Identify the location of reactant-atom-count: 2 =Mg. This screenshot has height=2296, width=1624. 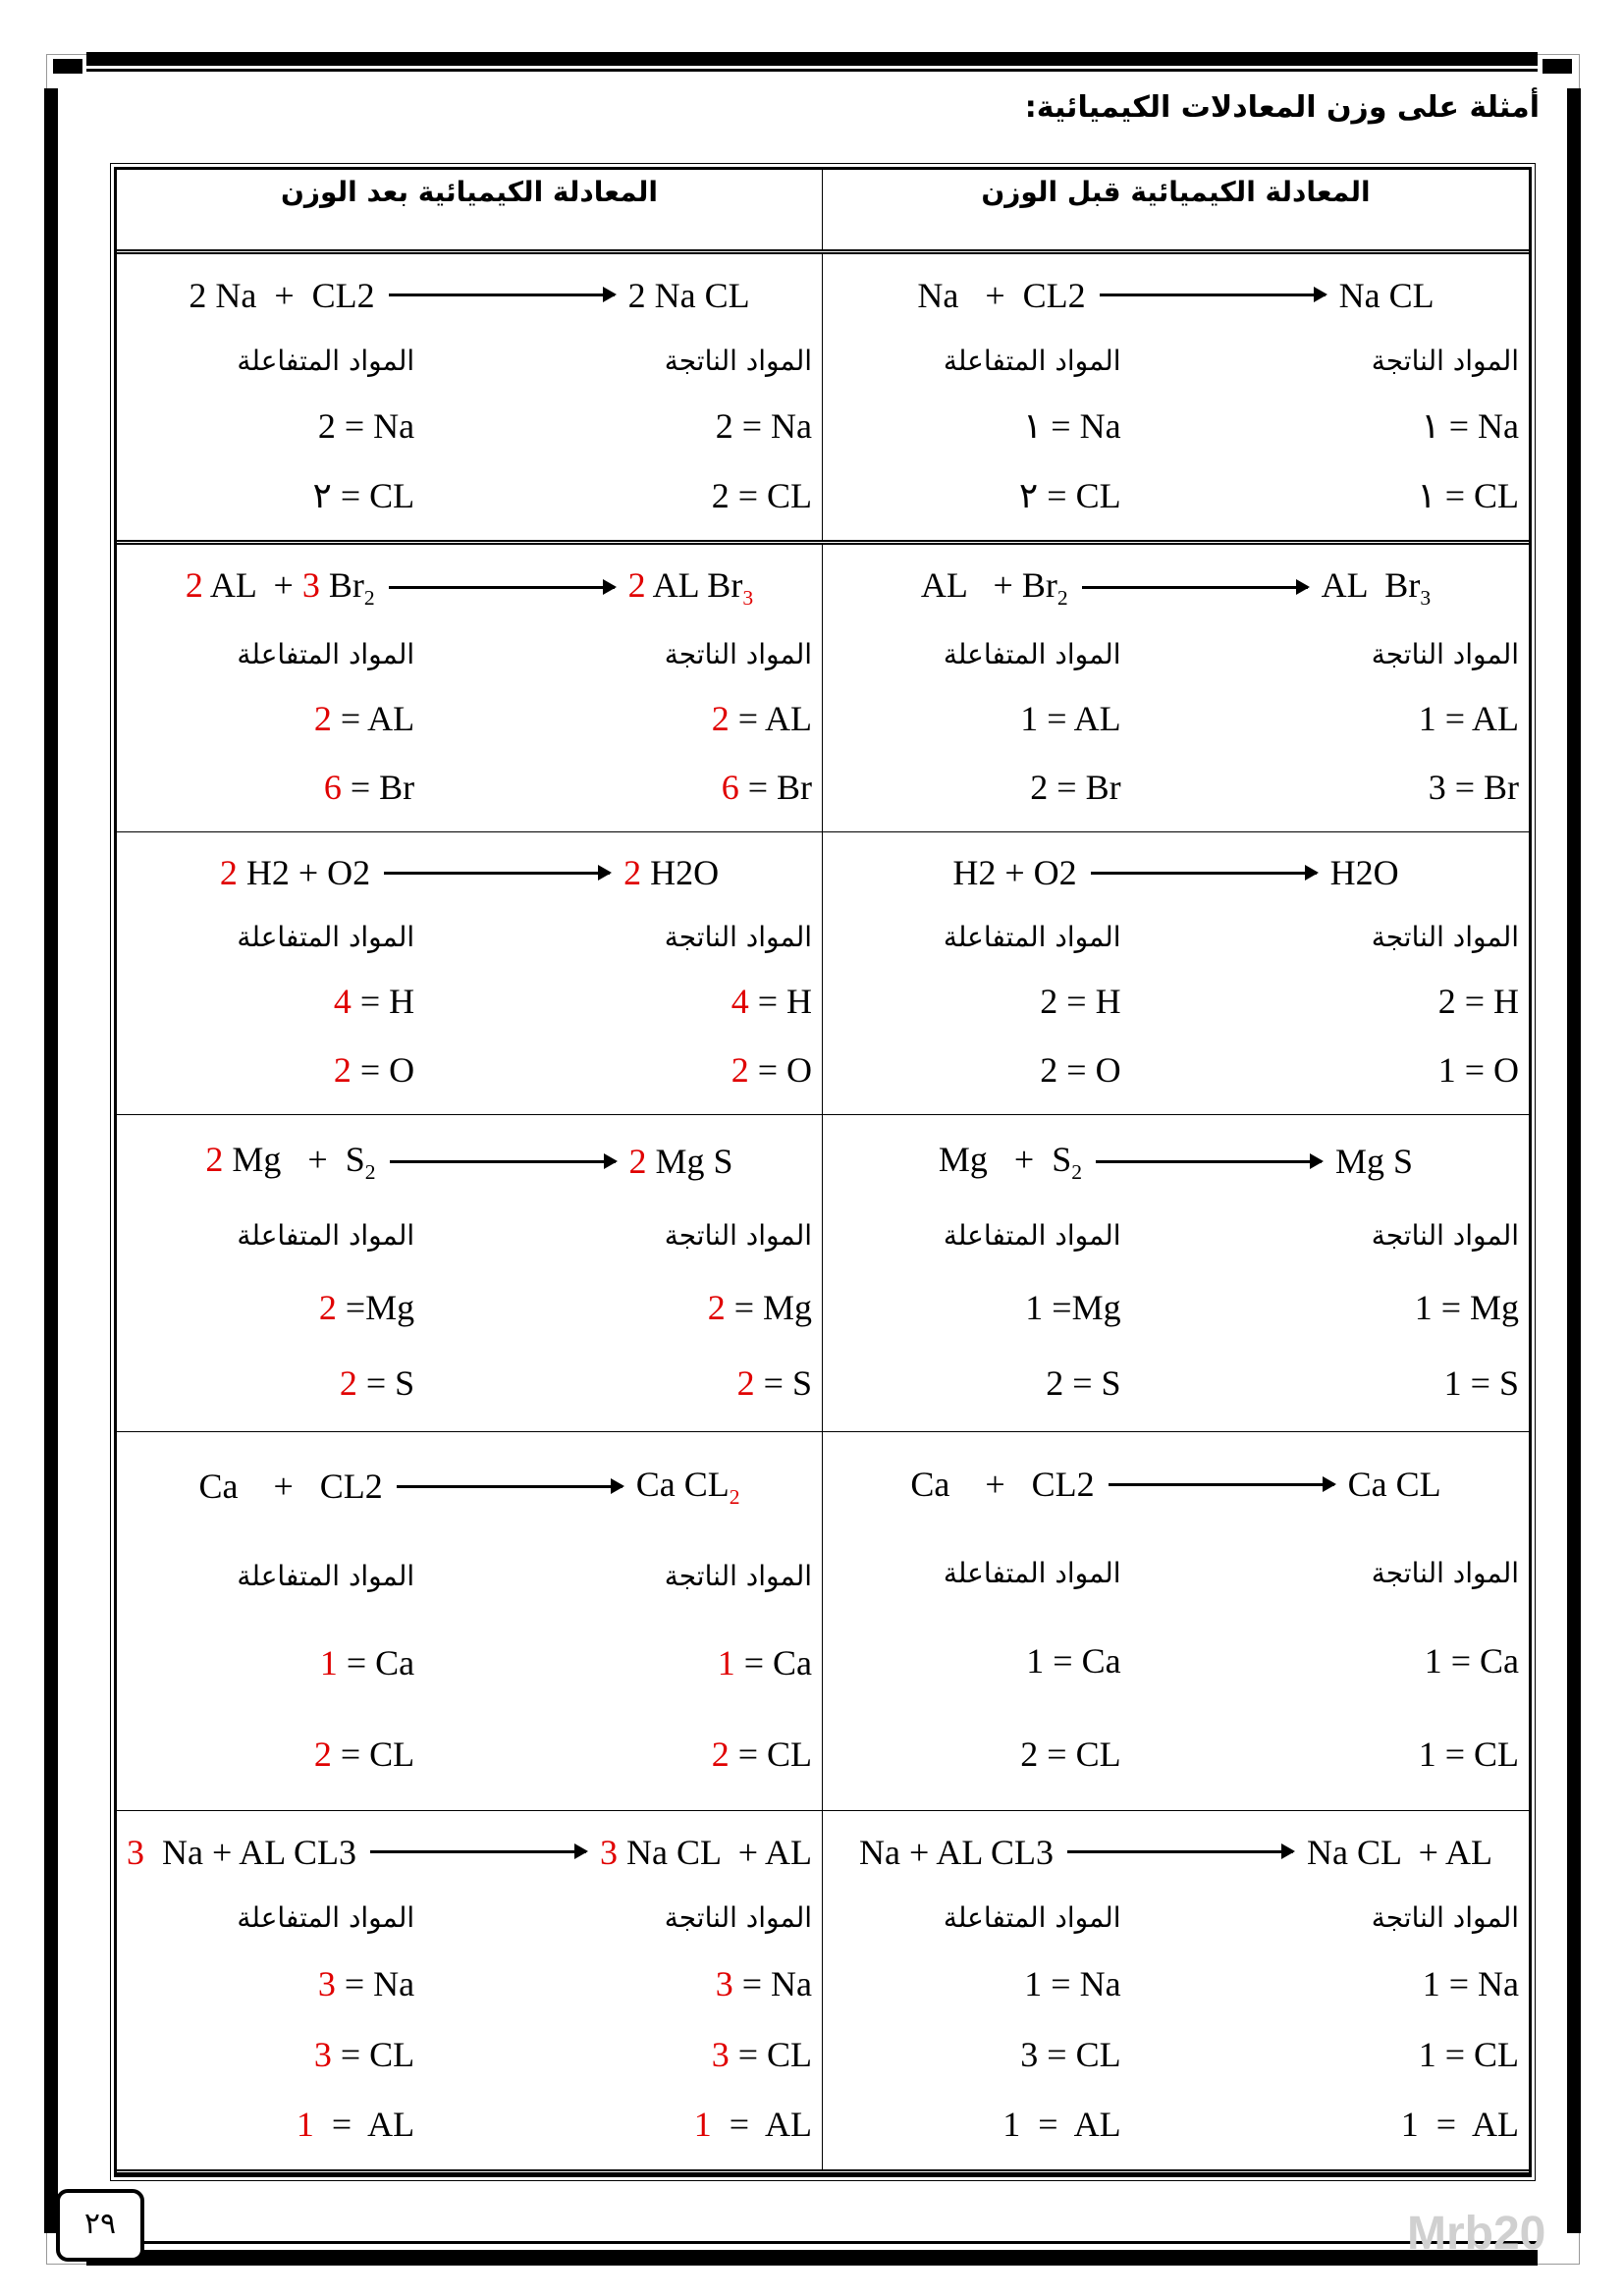
(270, 1308).